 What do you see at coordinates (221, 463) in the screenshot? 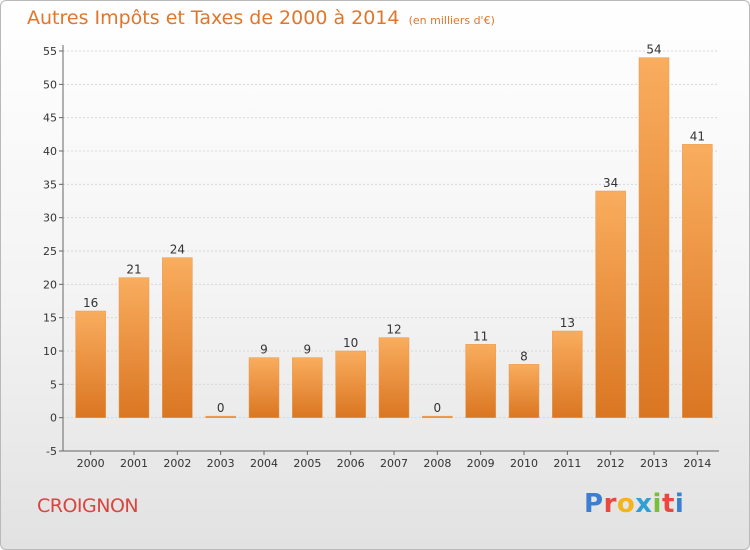
I see `x-tick-label: 2003` at bounding box center [221, 463].